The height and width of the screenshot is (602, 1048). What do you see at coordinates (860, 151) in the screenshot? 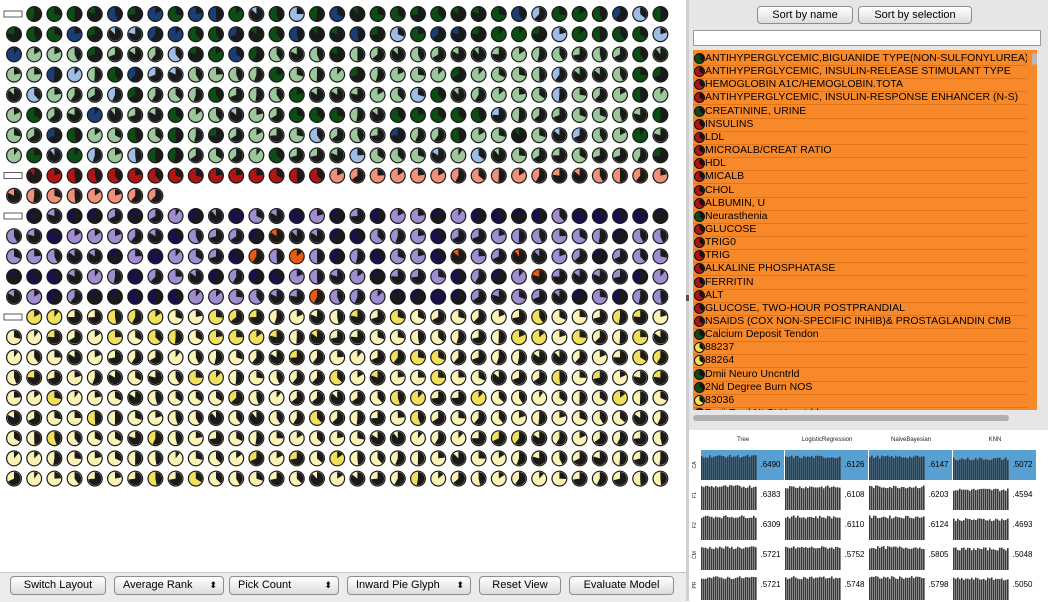
I see `list-item: MICROALB/CREAT RATIO` at bounding box center [860, 151].